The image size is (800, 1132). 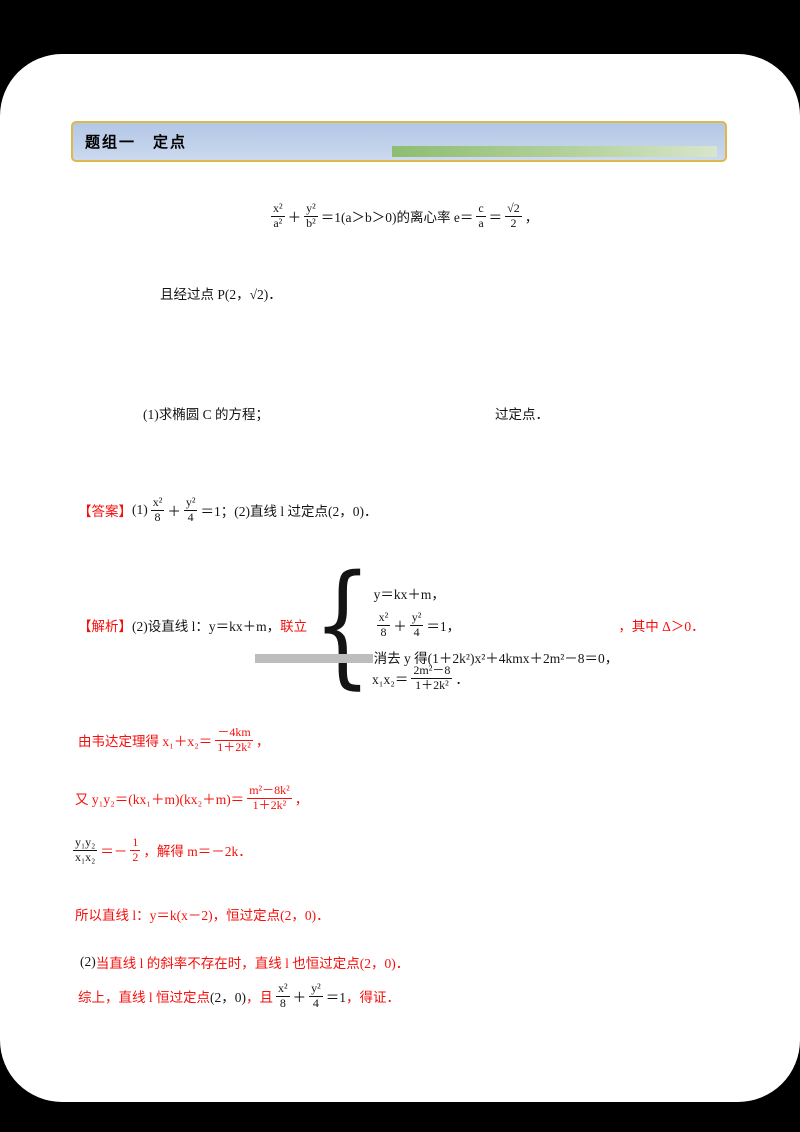 I want to click on answer-text: (2)直线 l 过定点(2，0)．, so click(x=306, y=511).